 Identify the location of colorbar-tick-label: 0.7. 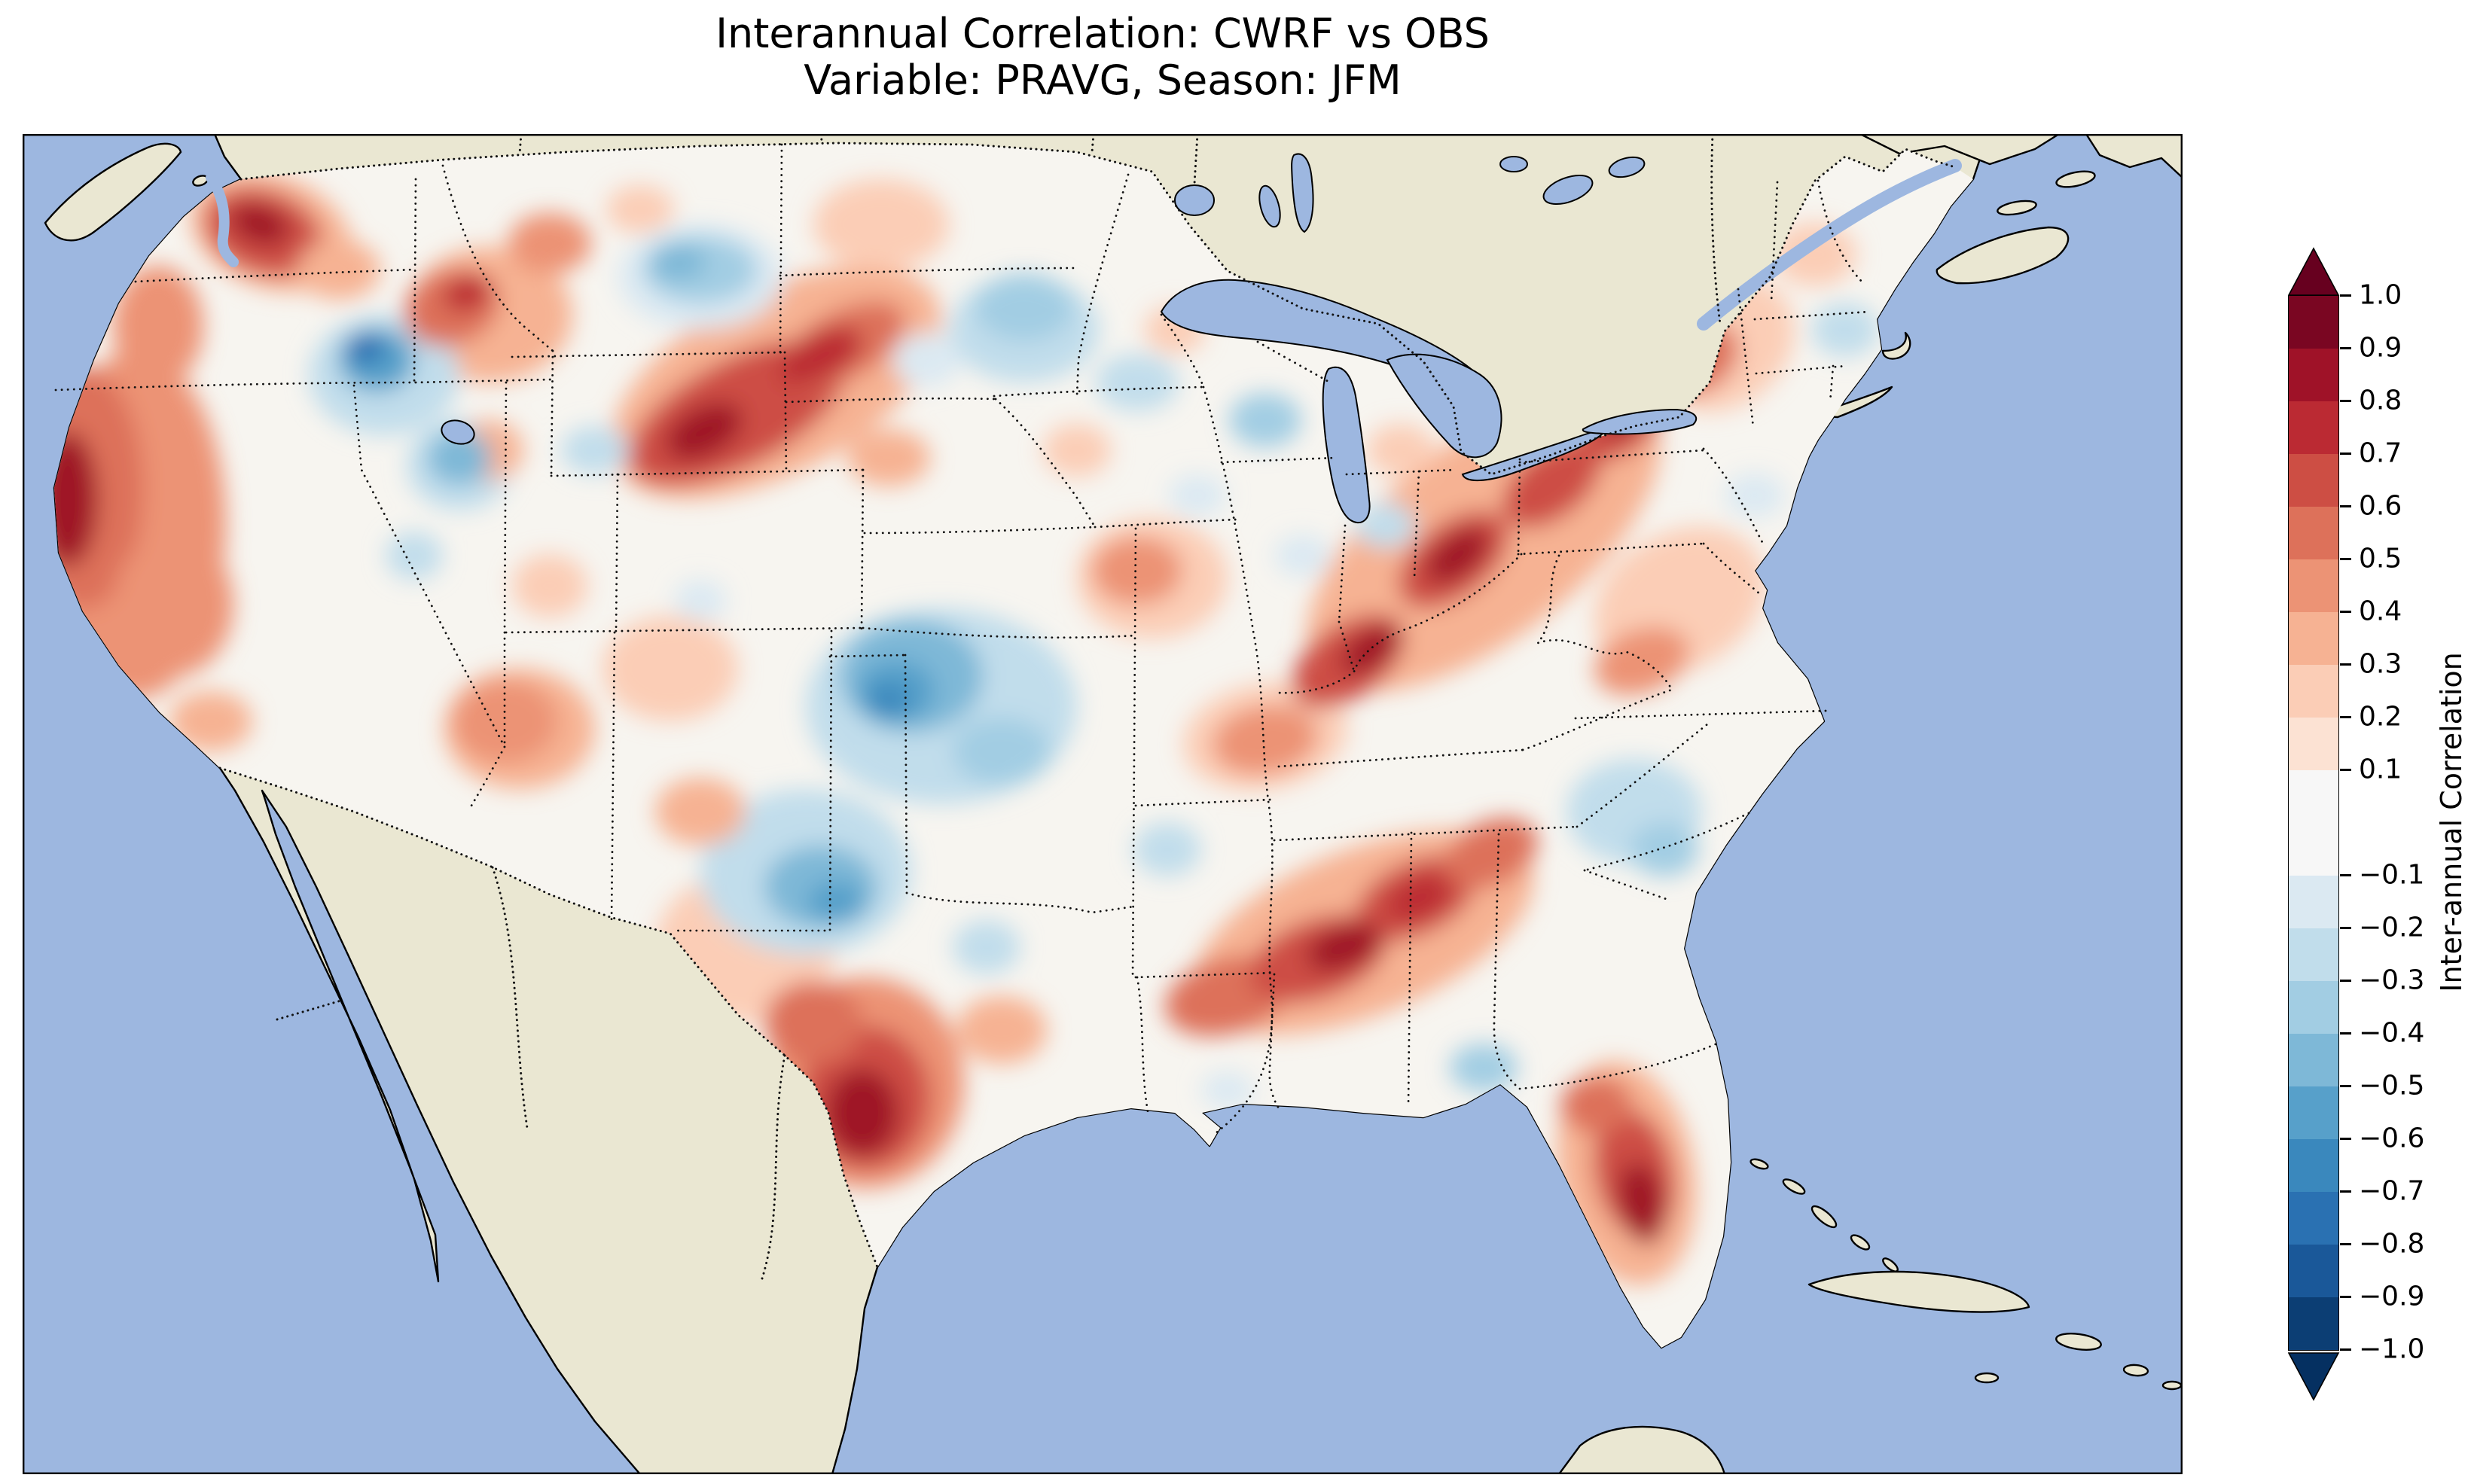
(2381, 453).